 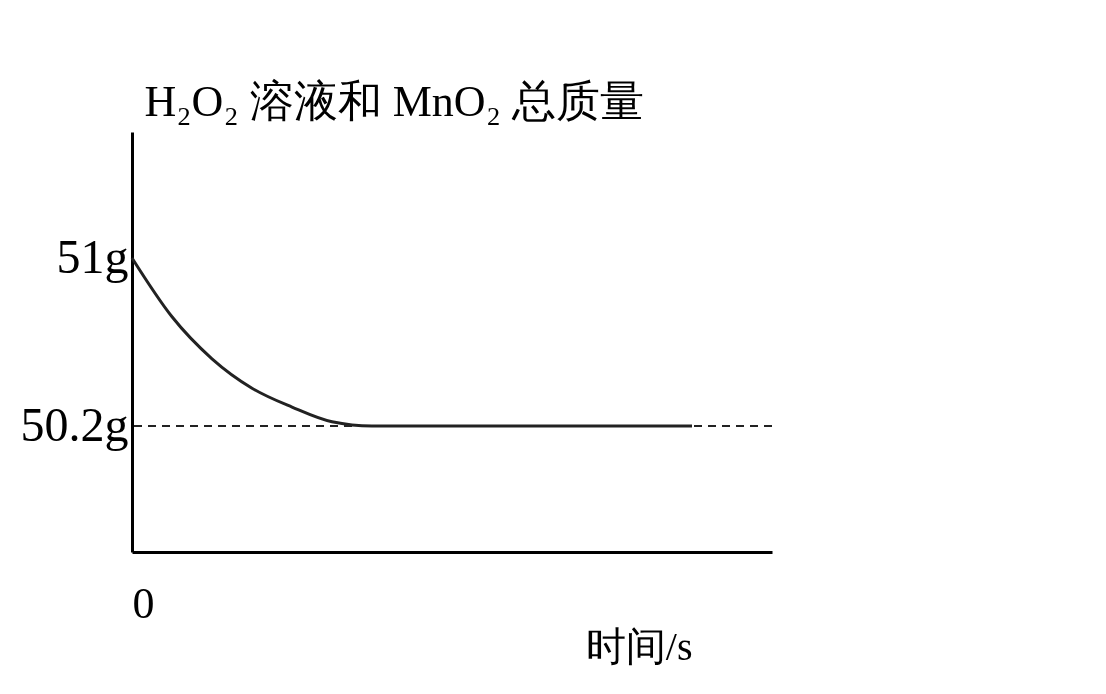 I want to click on x-axis-title: 时间/s, so click(x=639, y=646).